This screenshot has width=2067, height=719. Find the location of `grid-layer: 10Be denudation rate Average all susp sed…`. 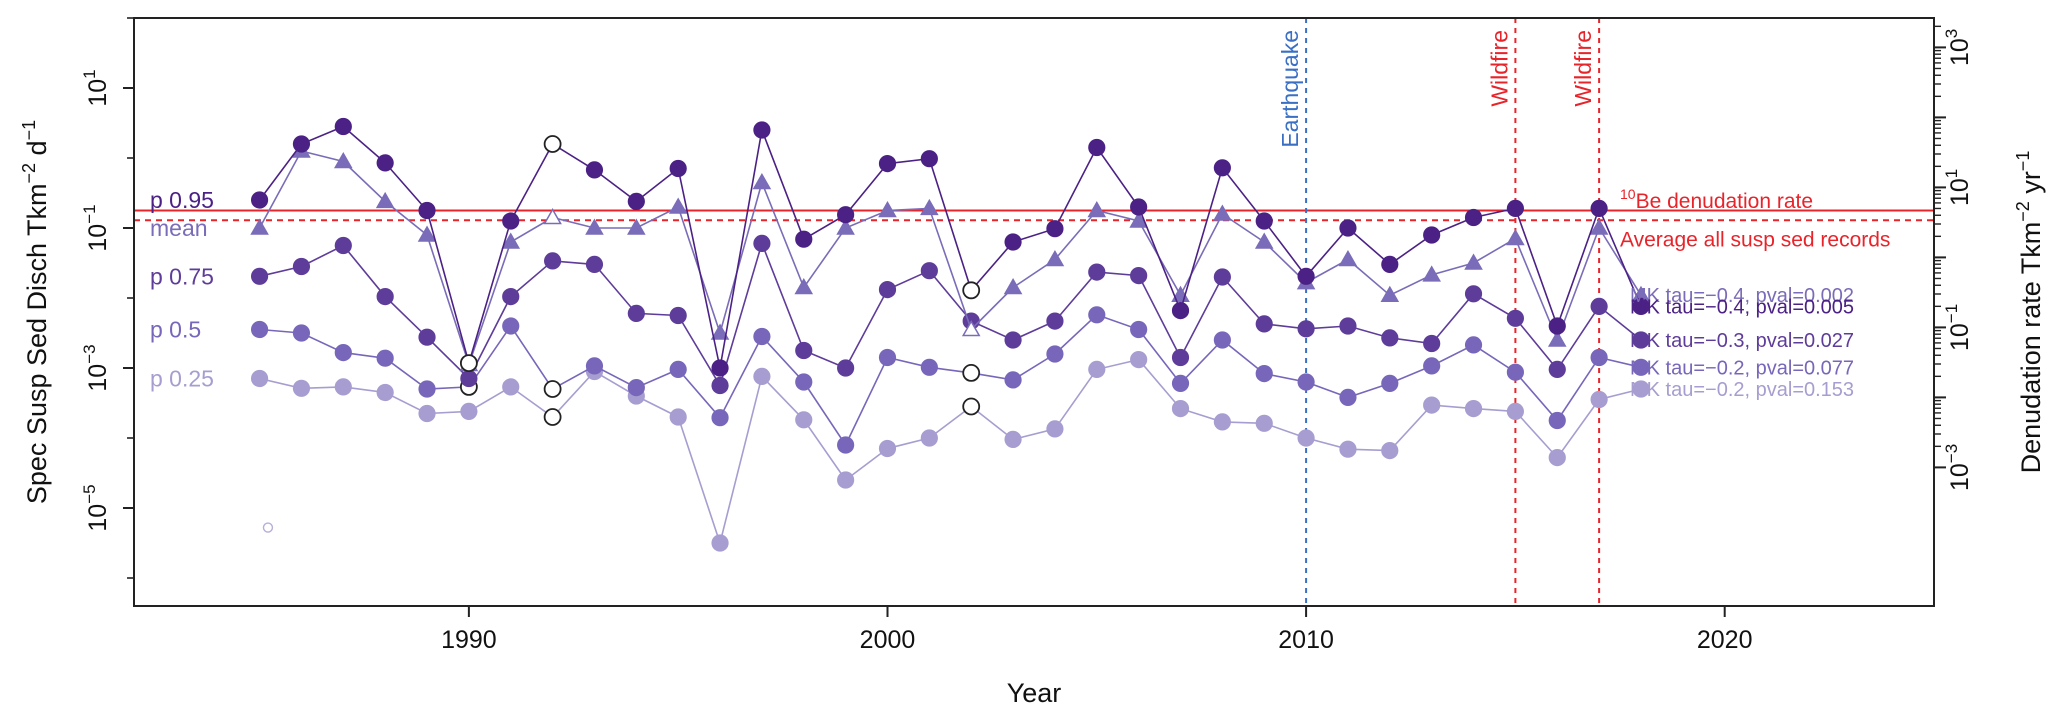

grid-layer: 10Be denudation rate Average all susp sed… is located at coordinates (1034, 219).